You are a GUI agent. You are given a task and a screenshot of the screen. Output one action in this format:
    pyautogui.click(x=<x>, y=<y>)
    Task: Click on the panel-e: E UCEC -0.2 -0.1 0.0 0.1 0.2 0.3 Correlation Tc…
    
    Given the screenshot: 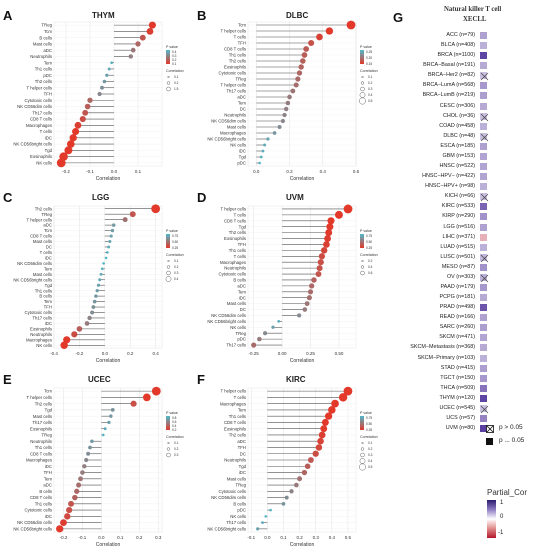 What is the action you would take?
    pyautogui.click(x=97, y=458)
    